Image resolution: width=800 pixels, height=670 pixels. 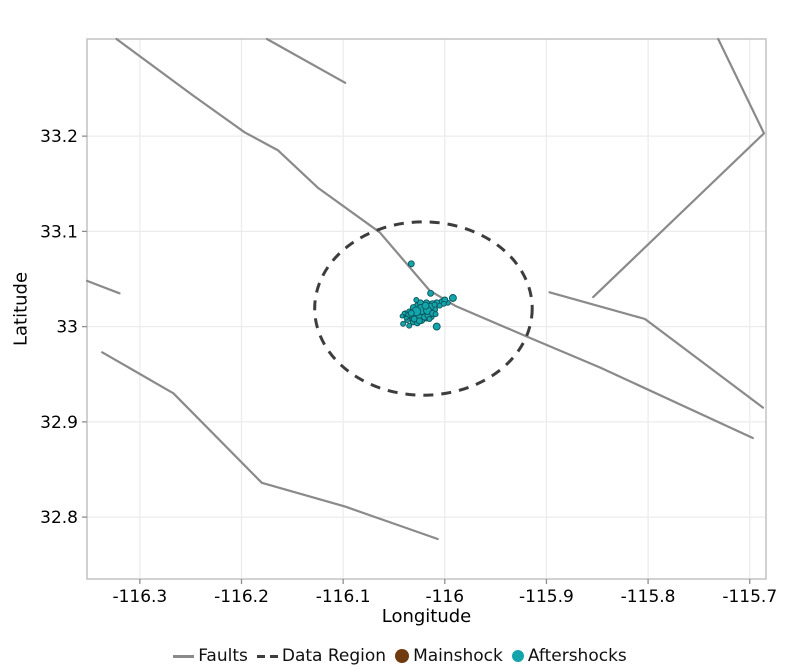 What do you see at coordinates (59, 423) in the screenshot?
I see `y-tick-label: 32.9` at bounding box center [59, 423].